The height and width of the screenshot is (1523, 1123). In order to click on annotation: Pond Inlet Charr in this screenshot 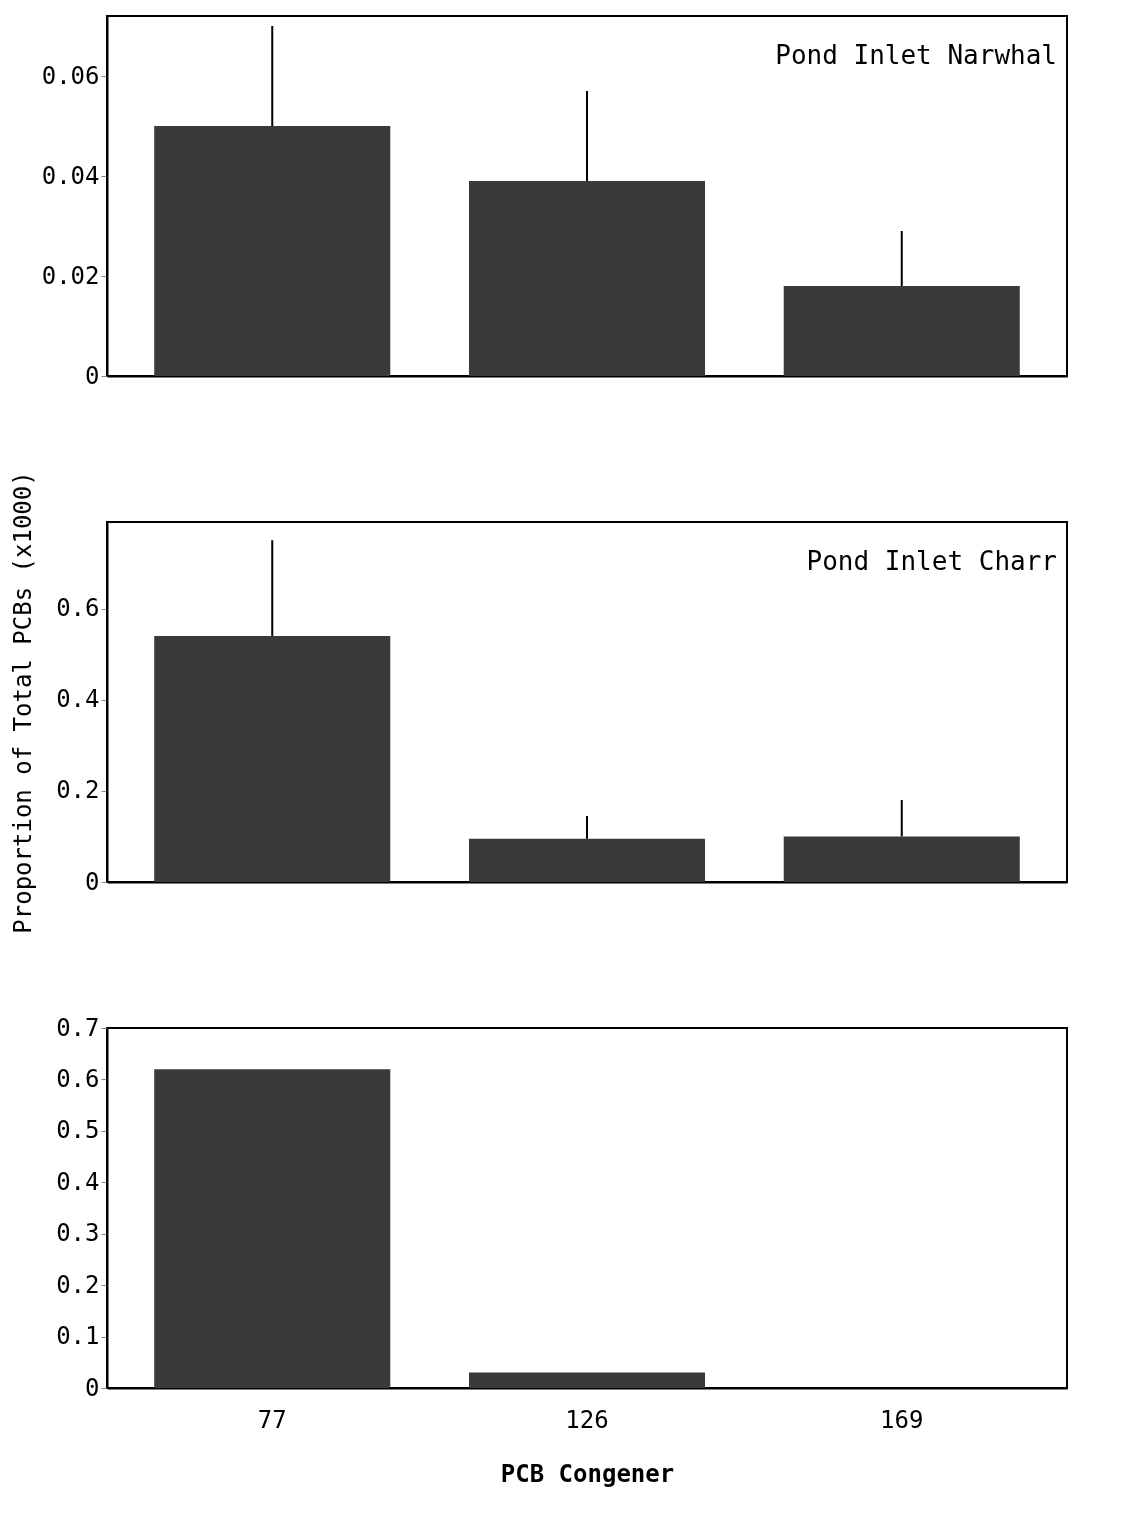, I will do `click(931, 561)`.